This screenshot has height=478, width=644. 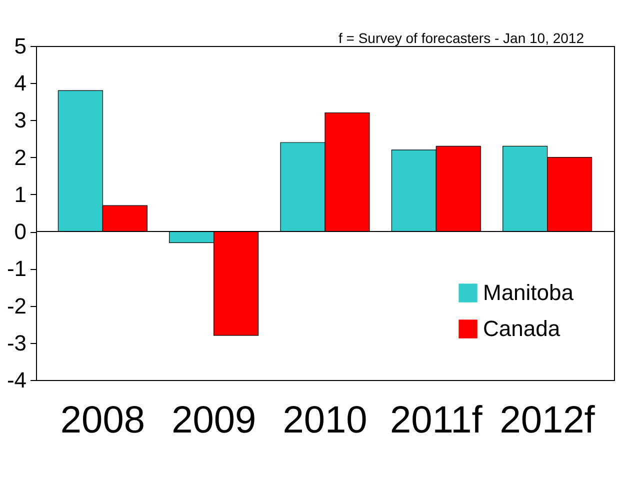 I want to click on y-tick-label: -4, so click(x=16, y=380).